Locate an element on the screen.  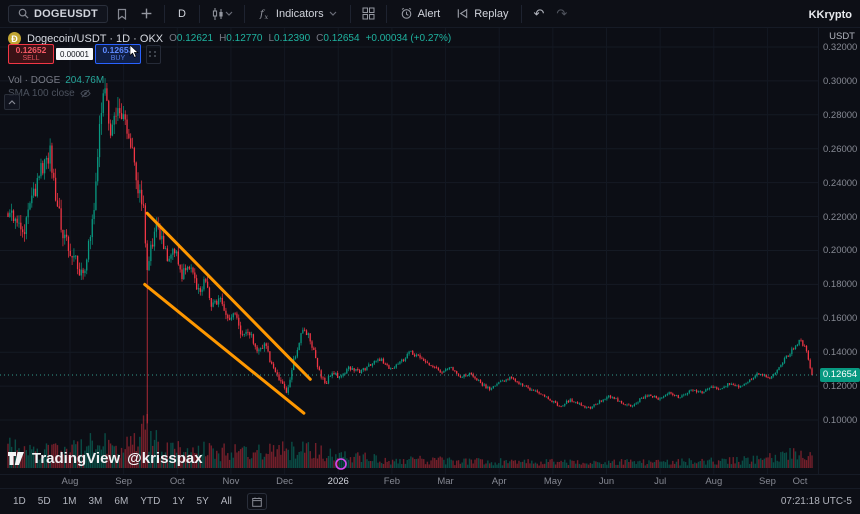
axis-corner is located at coordinates (839, 481).